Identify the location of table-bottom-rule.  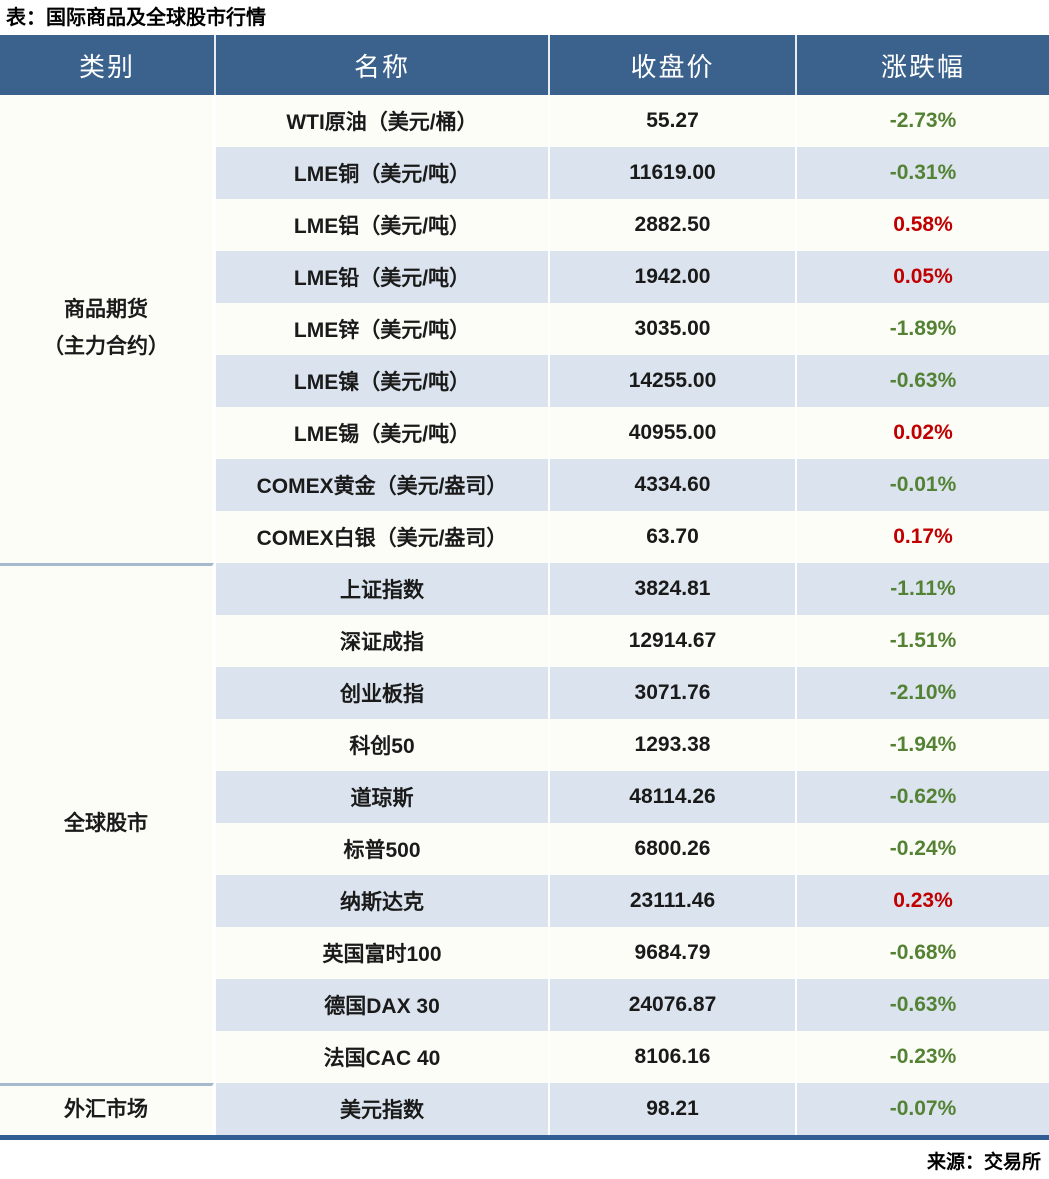
(524, 1137).